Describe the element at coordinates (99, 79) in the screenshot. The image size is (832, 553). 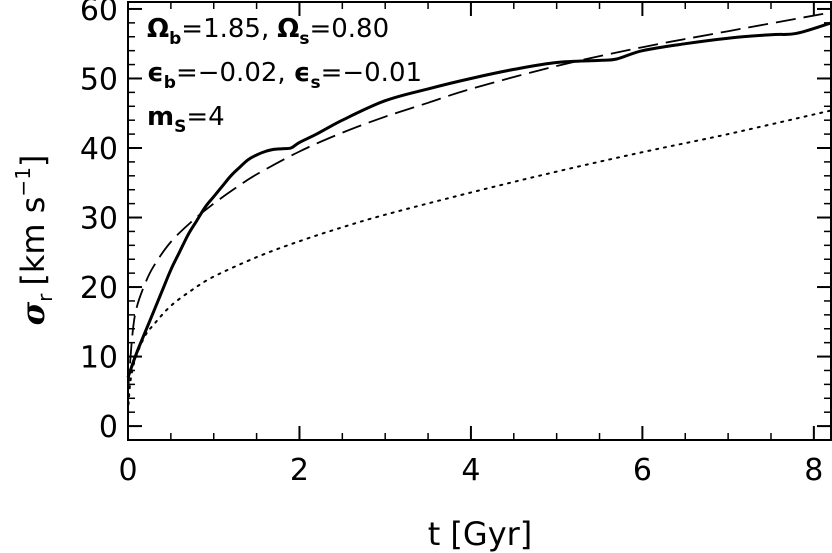
I see `y-tick-label: 50` at that location.